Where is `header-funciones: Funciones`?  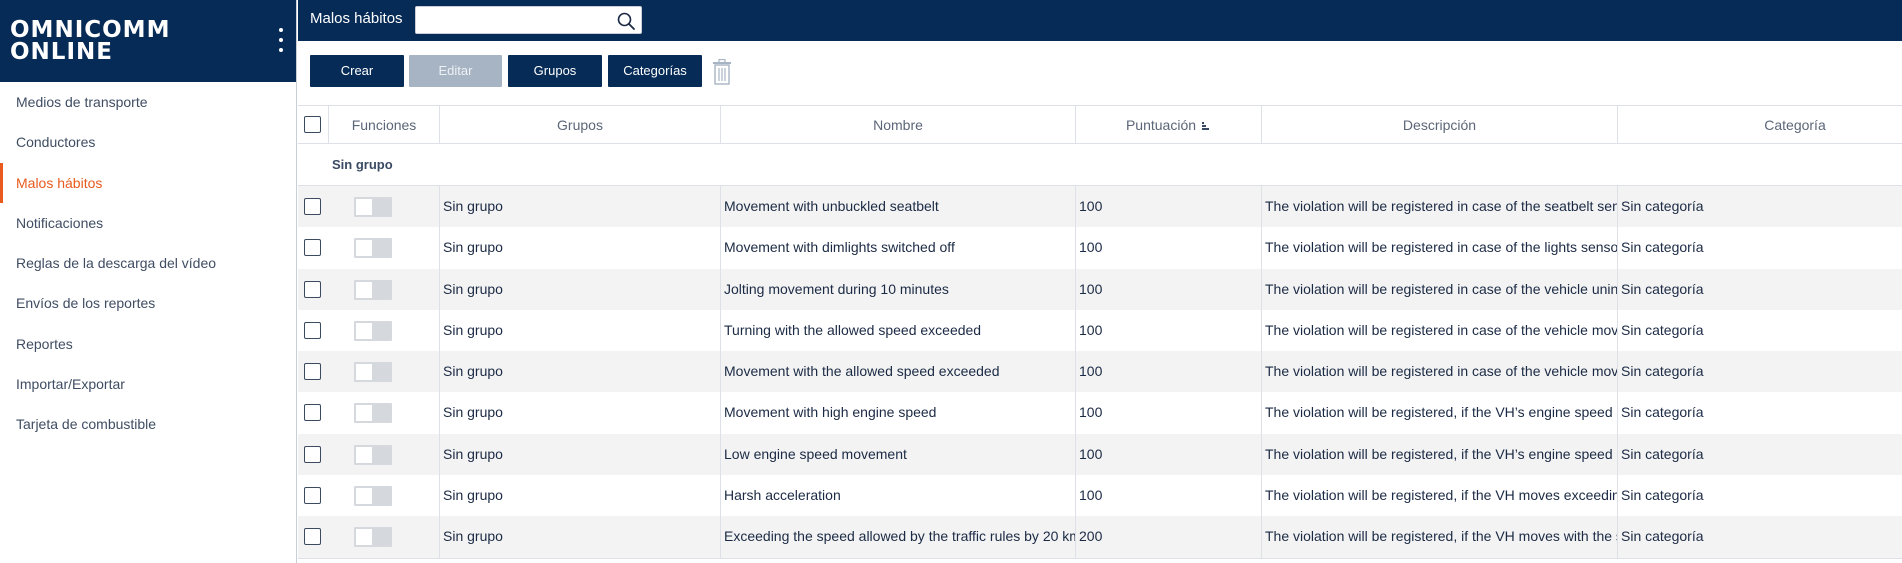
header-funciones: Funciones is located at coordinates (384, 125).